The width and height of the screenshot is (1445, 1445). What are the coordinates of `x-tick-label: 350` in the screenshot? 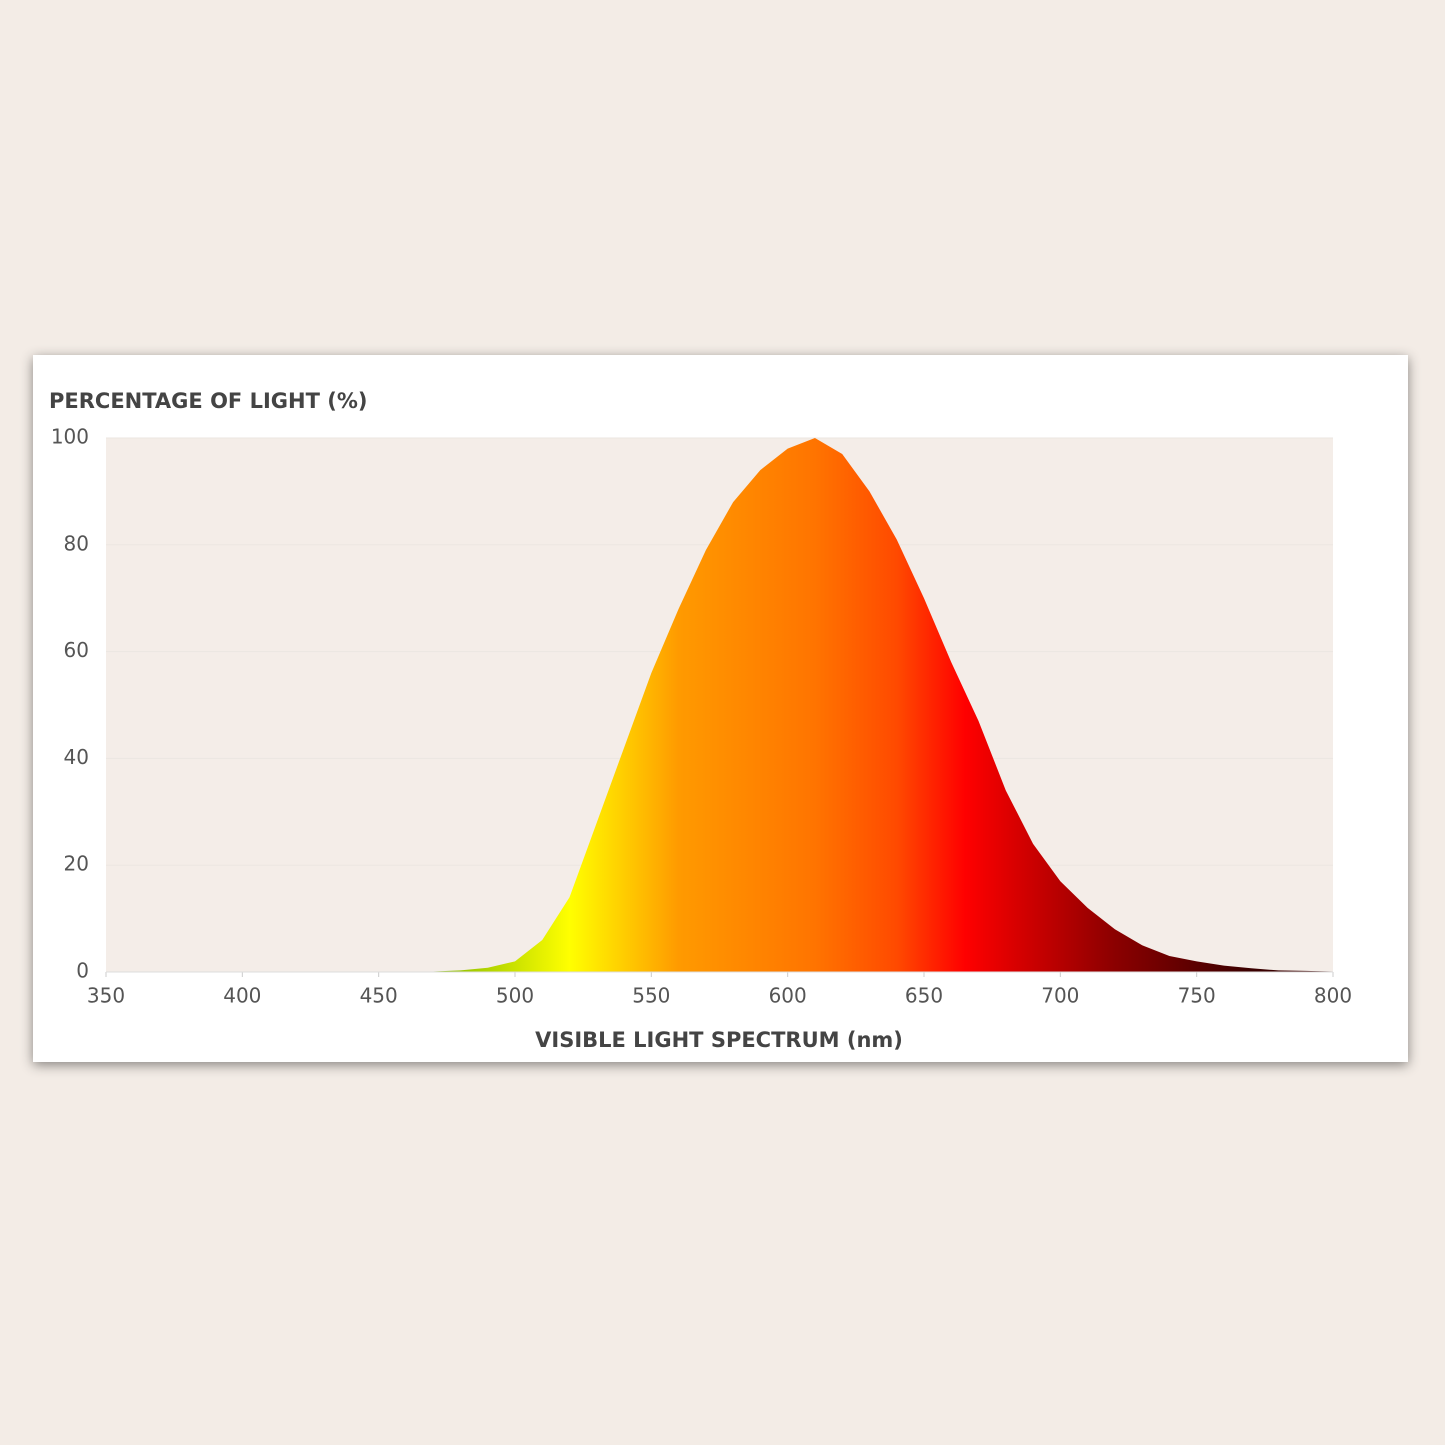 It's located at (106, 996).